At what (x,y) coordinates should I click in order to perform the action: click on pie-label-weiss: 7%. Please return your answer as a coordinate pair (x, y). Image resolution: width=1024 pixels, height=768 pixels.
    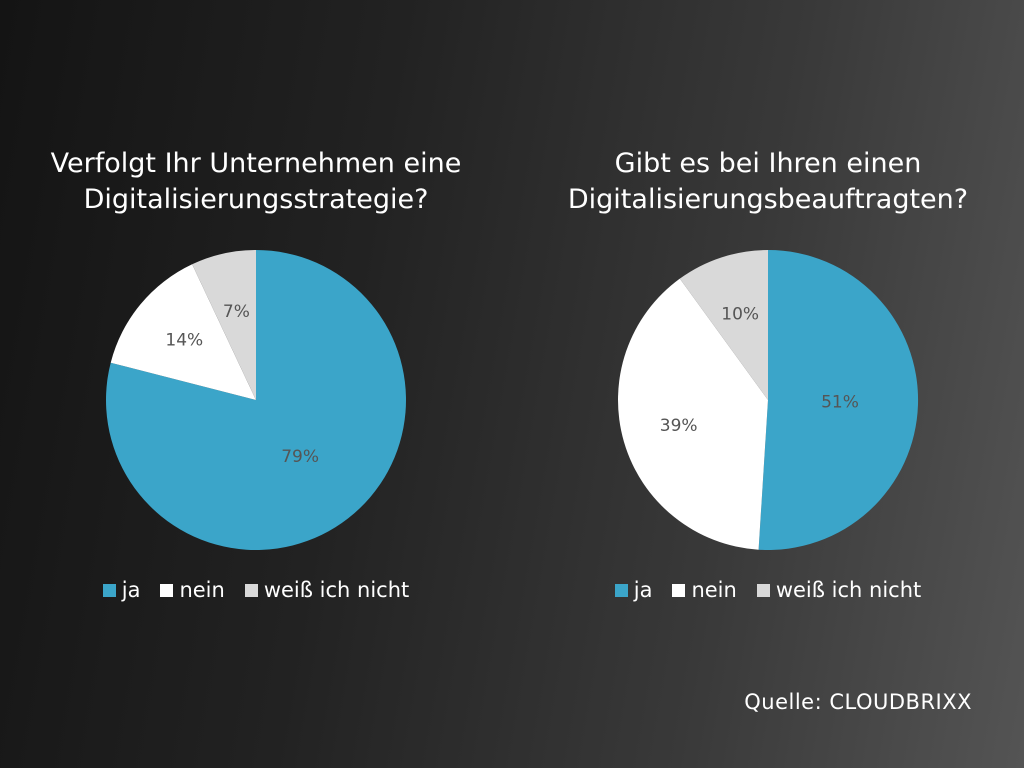
    Looking at the image, I should click on (236, 312).